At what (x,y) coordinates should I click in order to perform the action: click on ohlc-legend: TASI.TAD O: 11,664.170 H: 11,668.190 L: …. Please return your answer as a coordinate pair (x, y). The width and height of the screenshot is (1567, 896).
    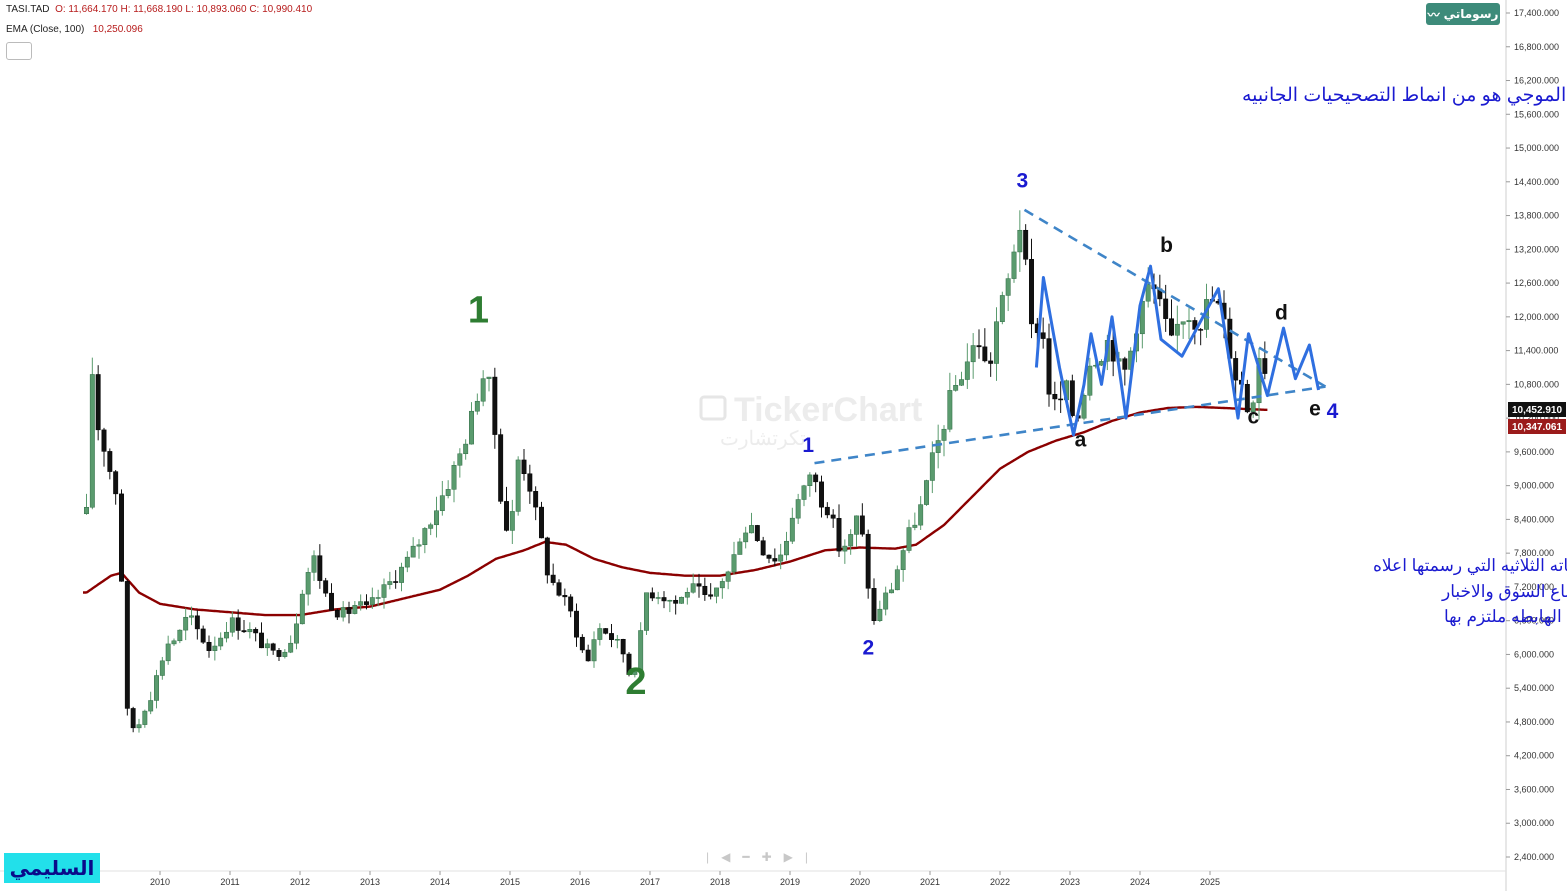
    Looking at the image, I should click on (159, 9).